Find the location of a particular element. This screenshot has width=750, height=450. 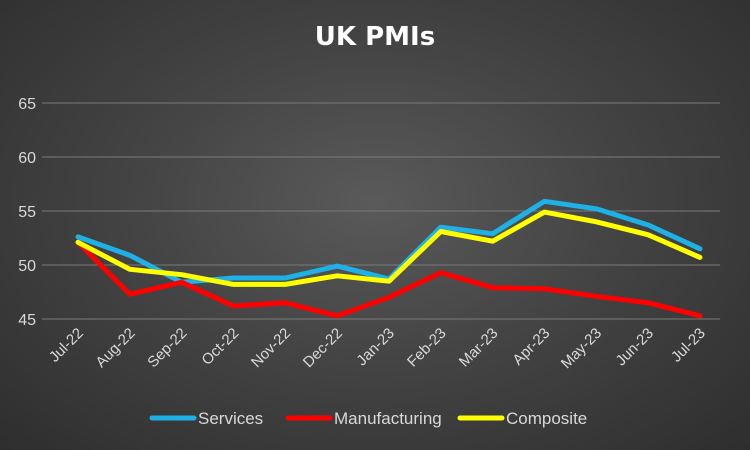

series-line-manufacturing is located at coordinates (389, 279).